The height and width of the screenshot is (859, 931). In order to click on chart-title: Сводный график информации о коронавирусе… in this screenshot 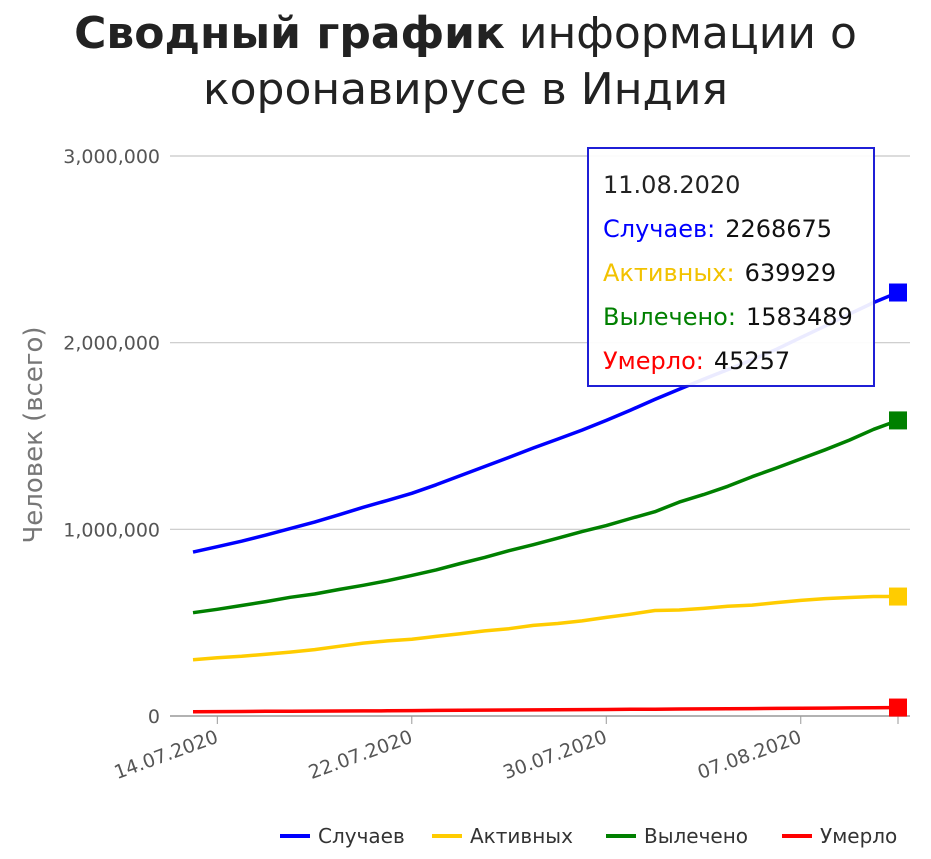, I will do `click(465, 62)`.